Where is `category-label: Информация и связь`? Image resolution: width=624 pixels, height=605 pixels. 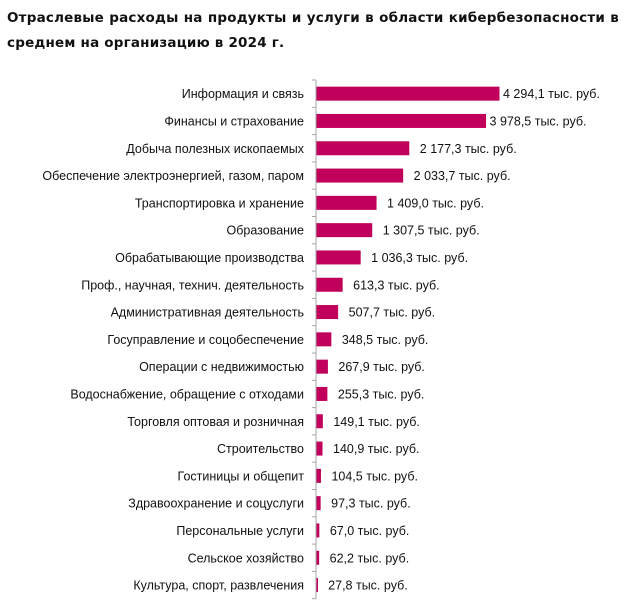 category-label: Информация и связь is located at coordinates (243, 94).